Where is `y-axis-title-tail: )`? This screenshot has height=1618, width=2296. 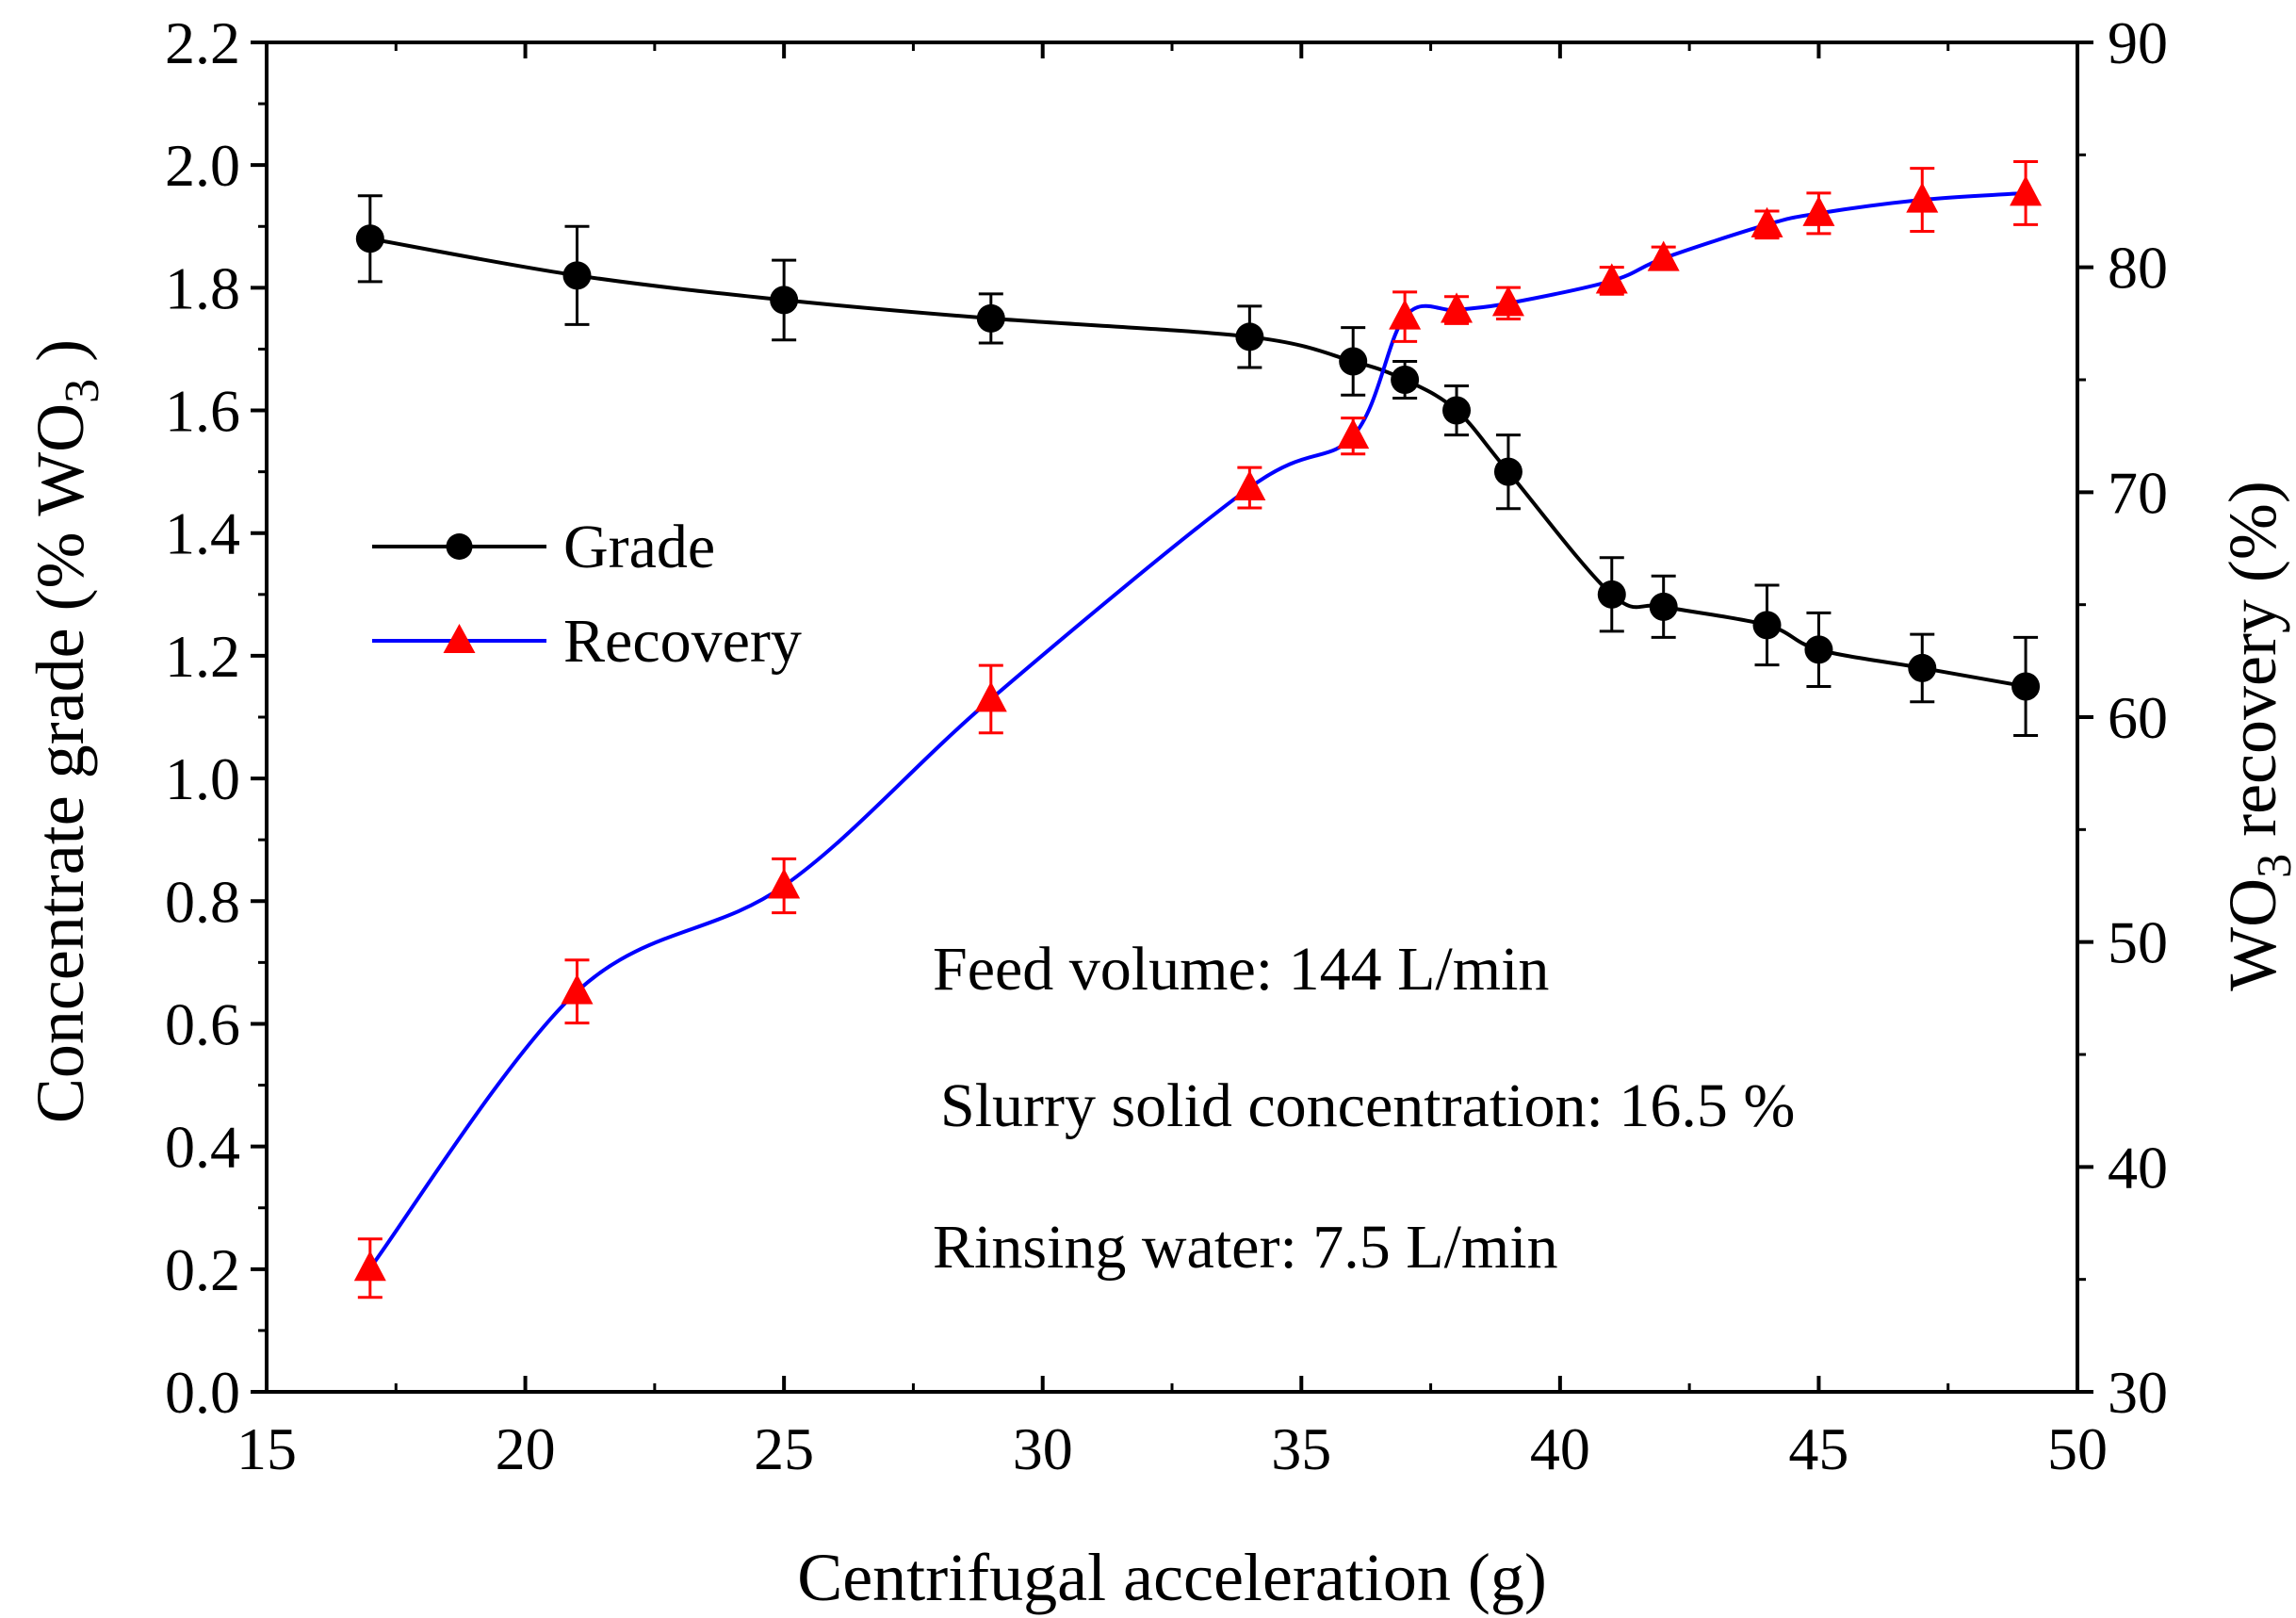 y-axis-title-tail: ) is located at coordinates (60, 359).